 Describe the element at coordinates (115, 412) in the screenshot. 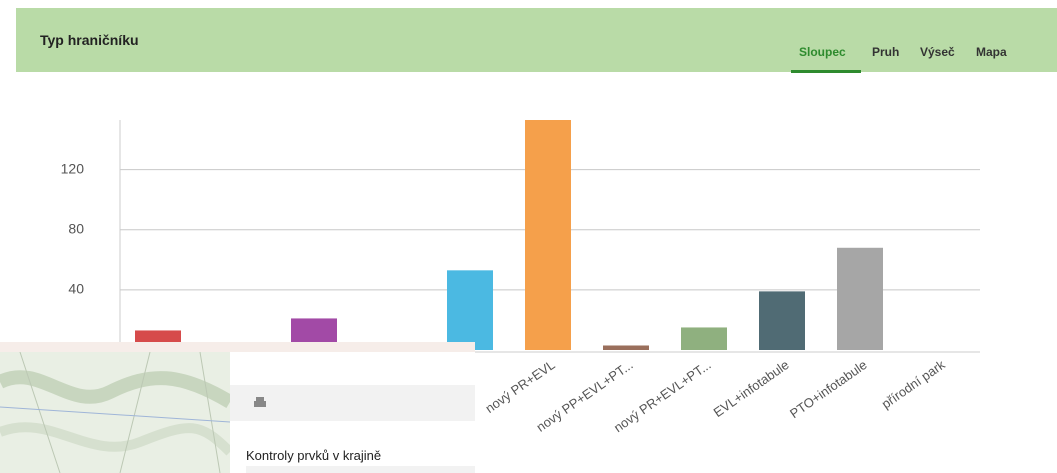

I see `map-thumbnail` at that location.